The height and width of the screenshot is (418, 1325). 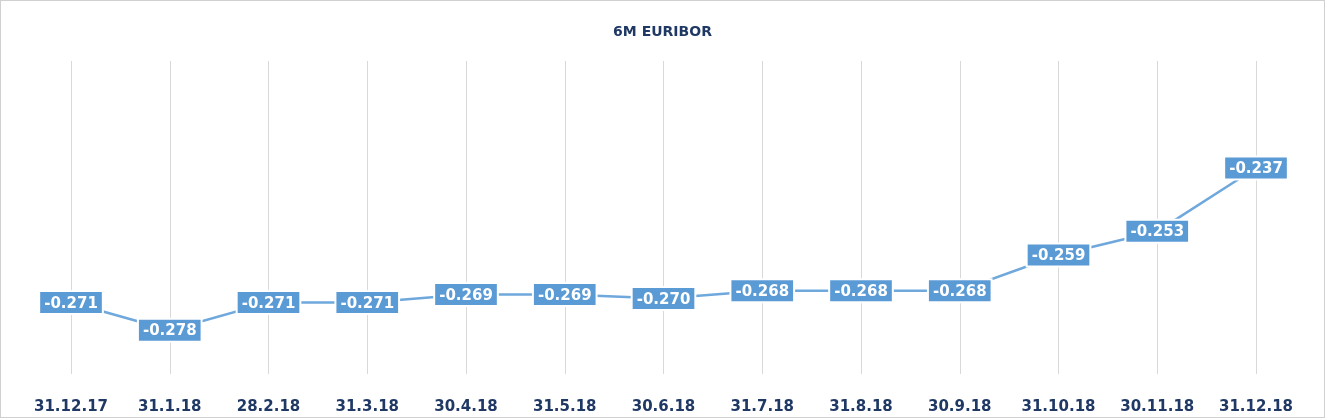 I want to click on x-tick-label: 28.2.18, so click(x=268, y=405).